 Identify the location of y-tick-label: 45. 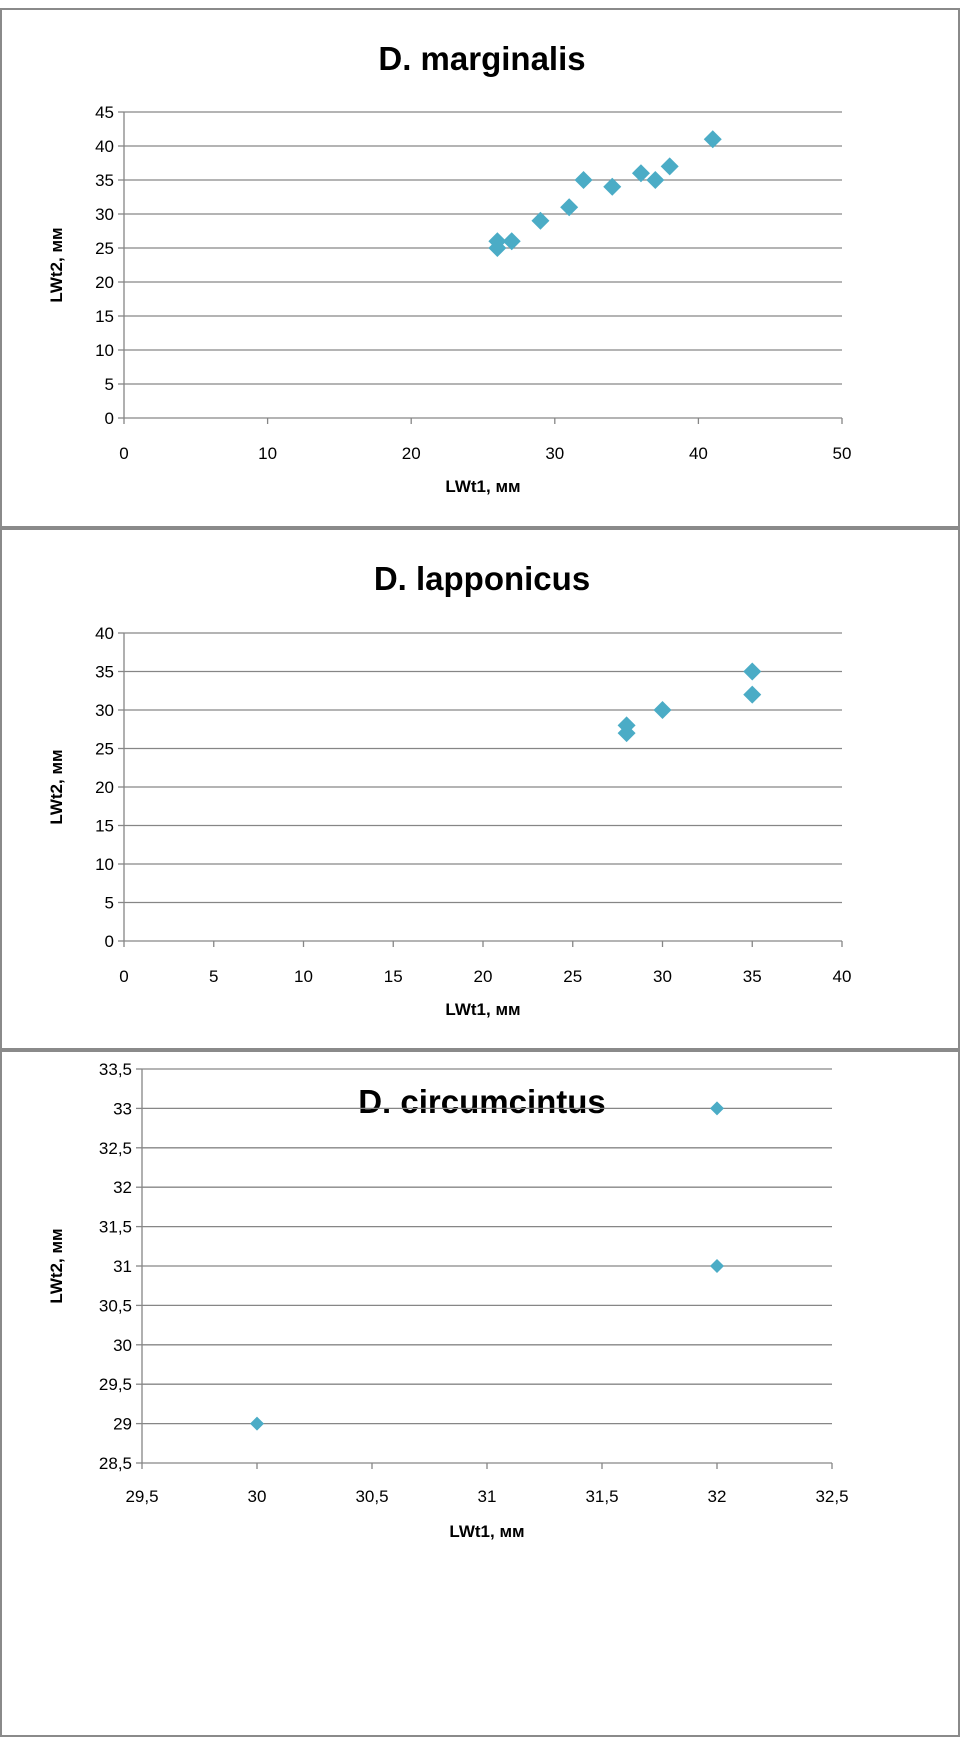
(104, 112).